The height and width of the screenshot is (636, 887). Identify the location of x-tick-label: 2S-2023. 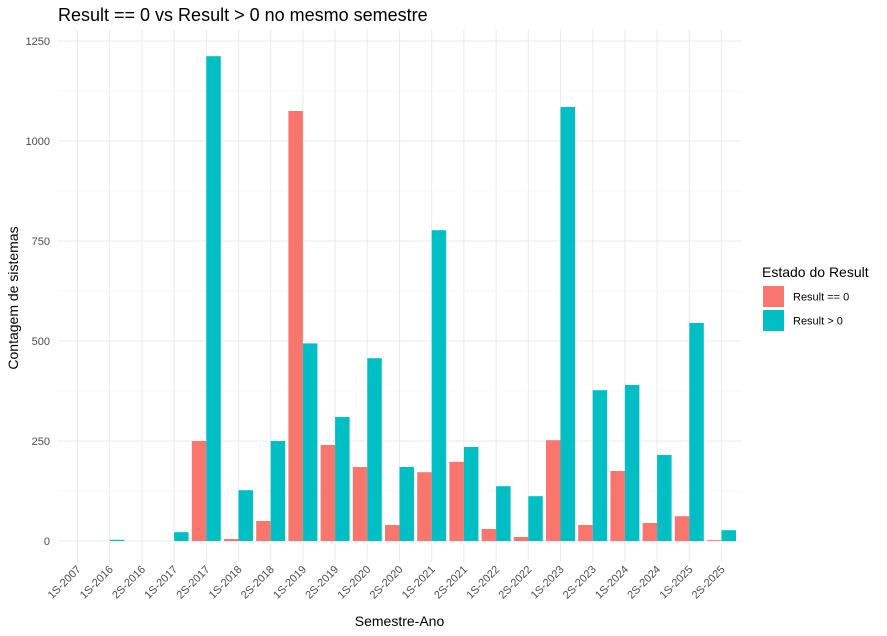
(580, 583).